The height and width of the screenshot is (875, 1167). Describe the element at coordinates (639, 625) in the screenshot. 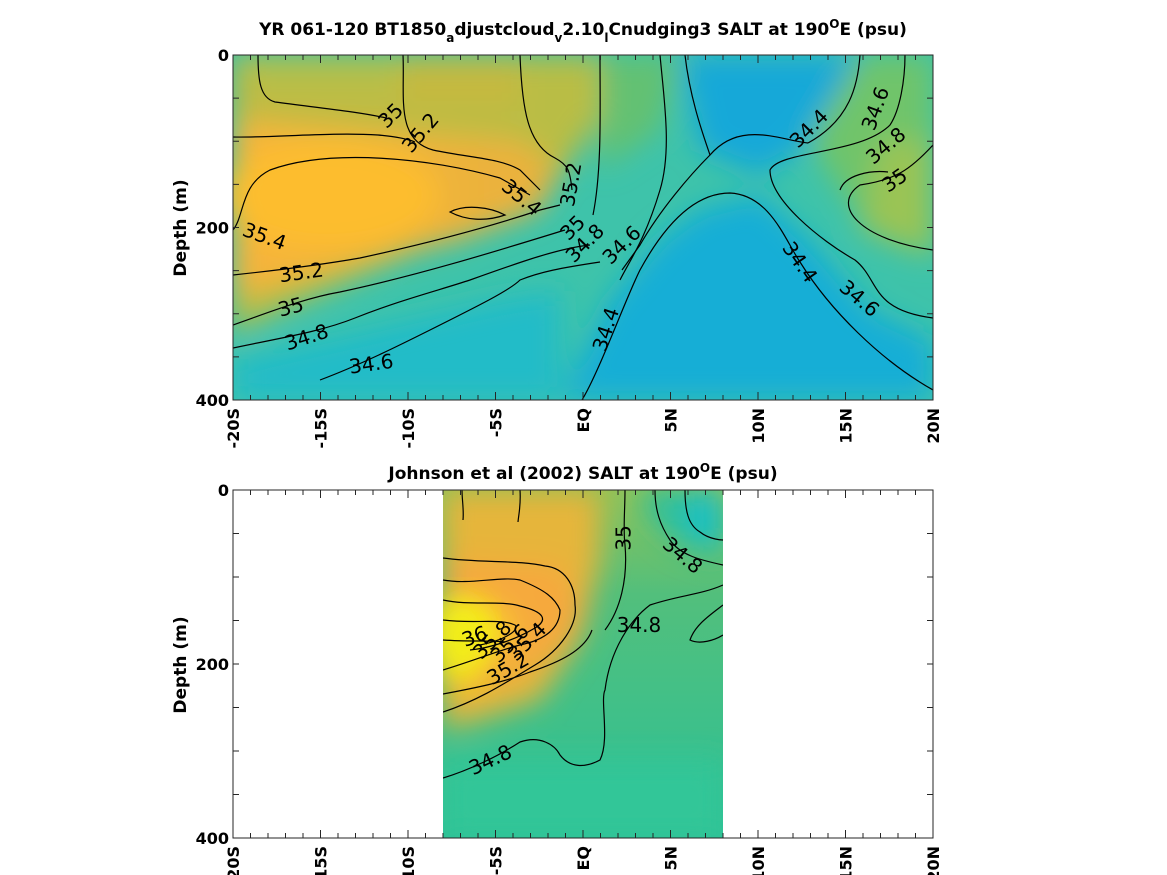

I see `contour-label: 34.8` at that location.